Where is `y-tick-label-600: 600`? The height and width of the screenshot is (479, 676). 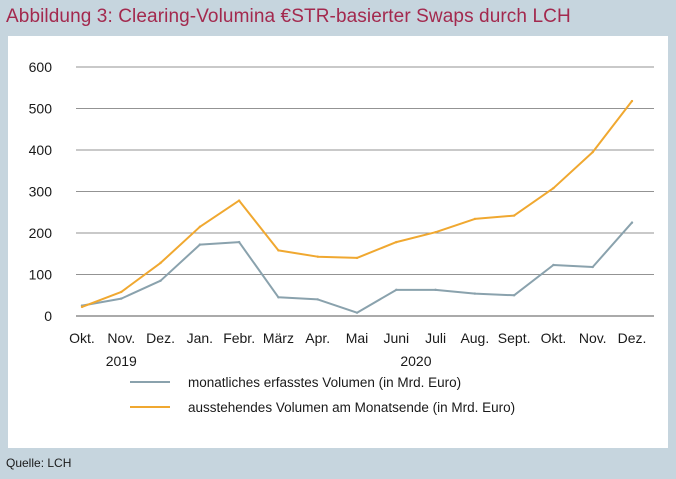
y-tick-label-600: 600 is located at coordinates (41, 67).